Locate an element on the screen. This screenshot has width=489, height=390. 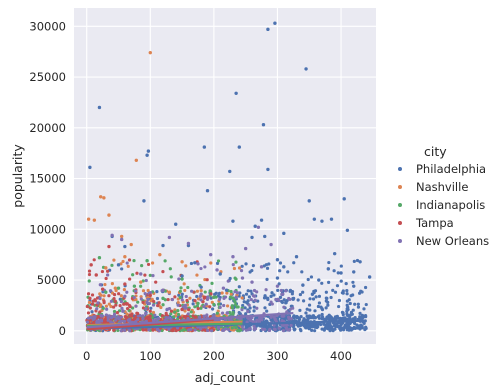
regression-line is located at coordinates (190, 320).